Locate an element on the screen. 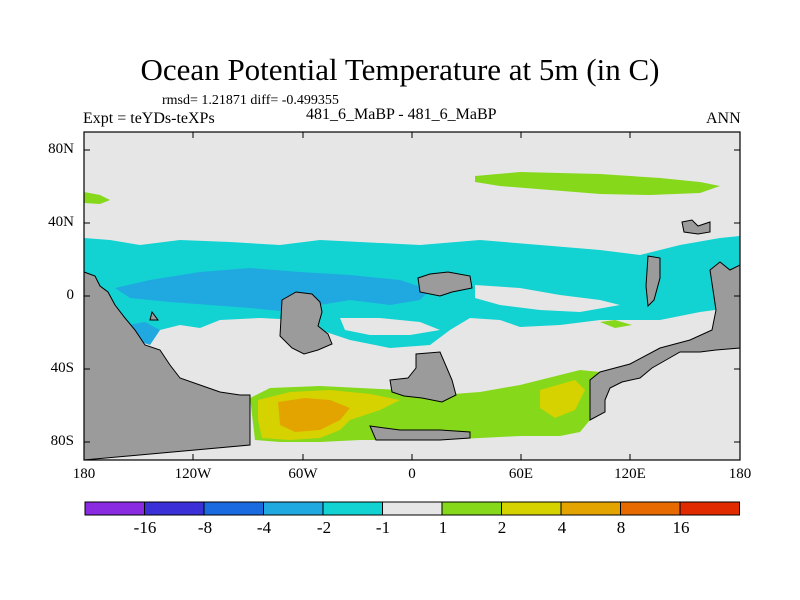 The height and width of the screenshot is (600, 800). x-tick-label: 120E is located at coordinates (630, 474).